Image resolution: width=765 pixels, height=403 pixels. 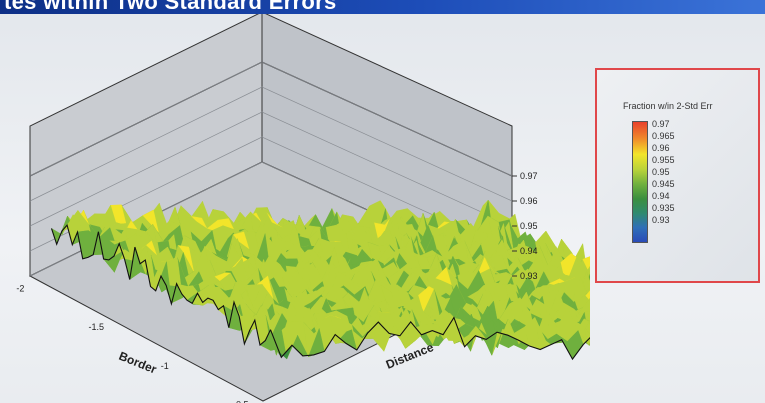 What do you see at coordinates (661, 220) in the screenshot?
I see `legend-label: 0.93` at bounding box center [661, 220].